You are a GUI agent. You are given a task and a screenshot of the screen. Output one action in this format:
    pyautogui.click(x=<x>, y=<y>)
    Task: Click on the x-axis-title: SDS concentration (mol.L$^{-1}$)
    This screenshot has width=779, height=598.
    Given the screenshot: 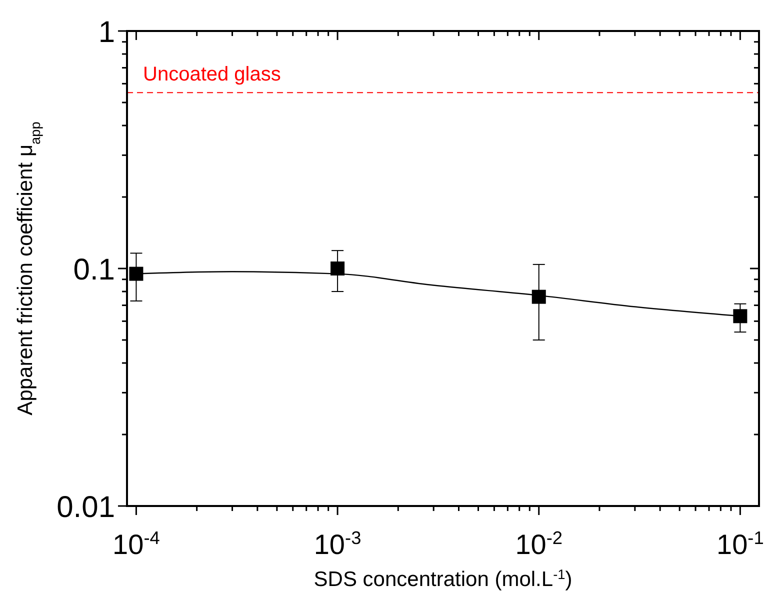 What is the action you would take?
    pyautogui.click(x=443, y=578)
    